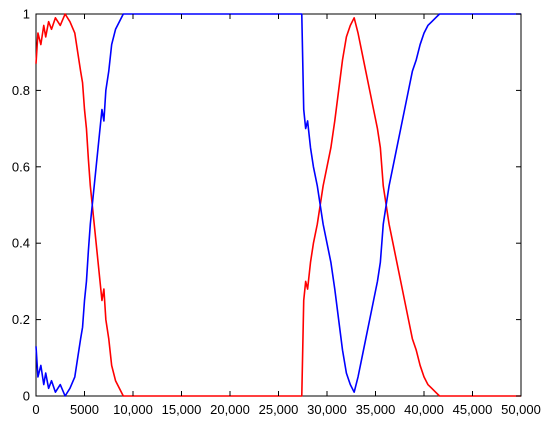  Describe the element at coordinates (21, 90) in the screenshot. I see `y-tick-label: 0.8` at that location.